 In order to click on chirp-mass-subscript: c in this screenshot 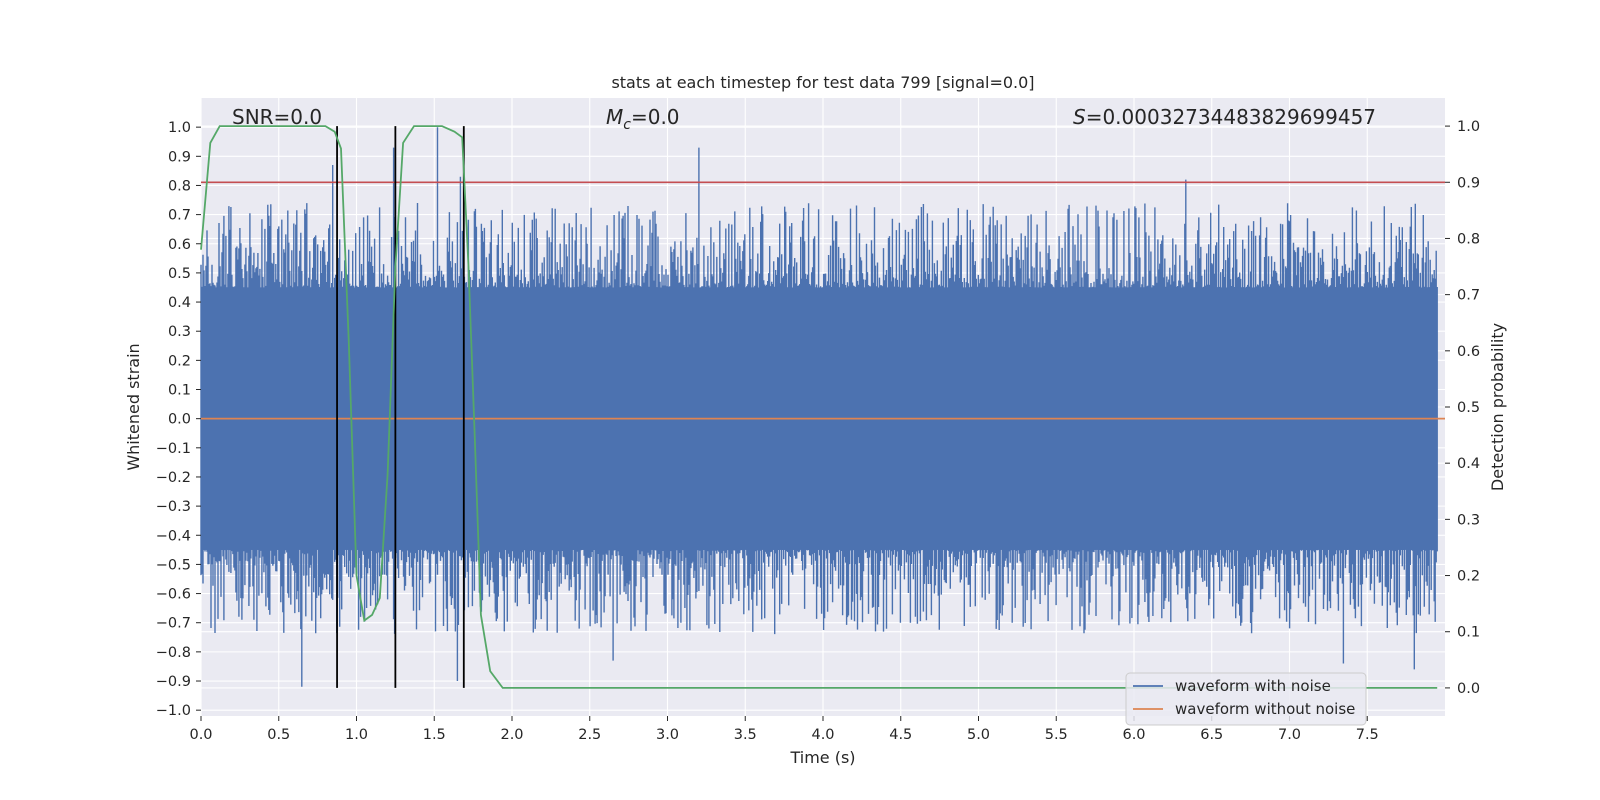, I will do `click(627, 125)`.